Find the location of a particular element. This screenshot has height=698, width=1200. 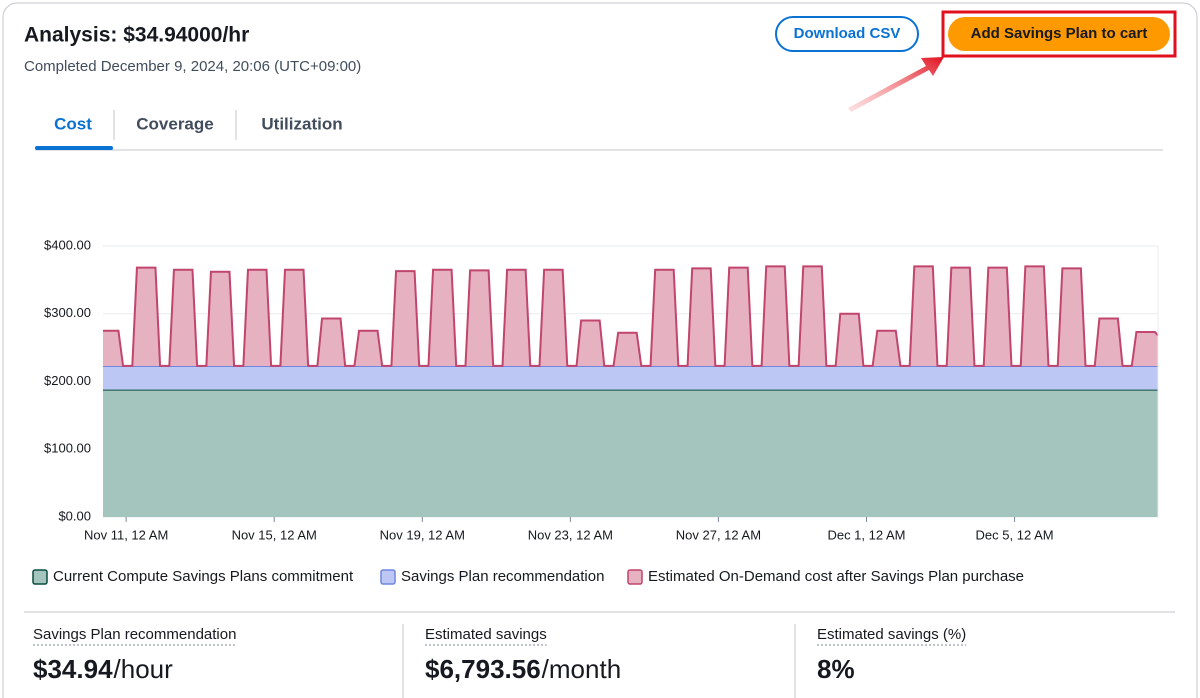

x-tick-label: Nov 15, 12 AM is located at coordinates (274, 534).